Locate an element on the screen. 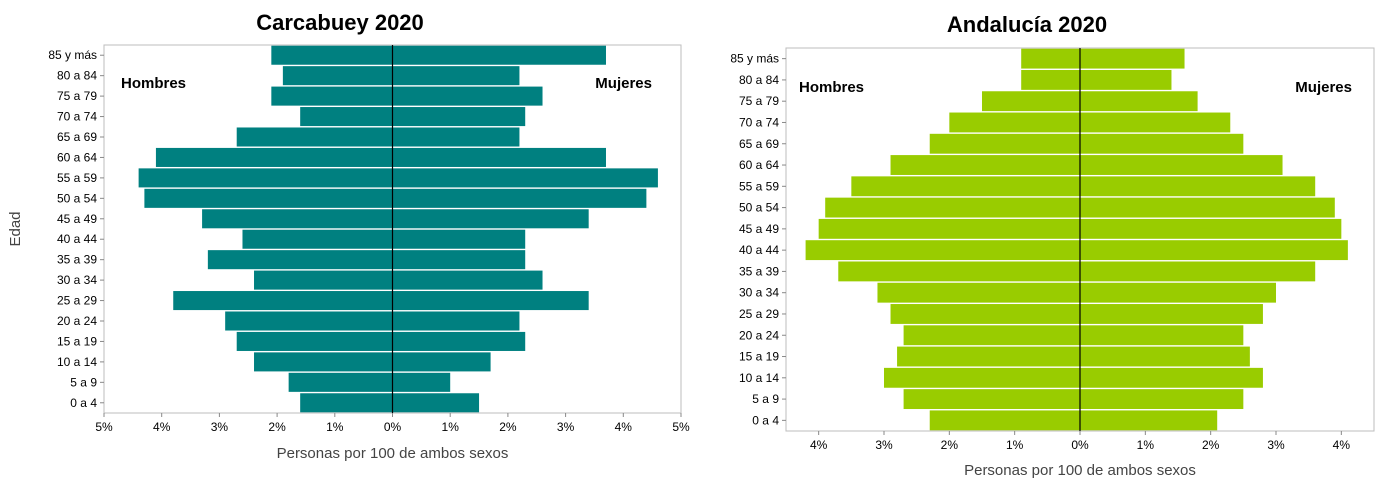 This screenshot has height=485, width=1384. y-tick-label: 10 a 14 is located at coordinates (77, 362).